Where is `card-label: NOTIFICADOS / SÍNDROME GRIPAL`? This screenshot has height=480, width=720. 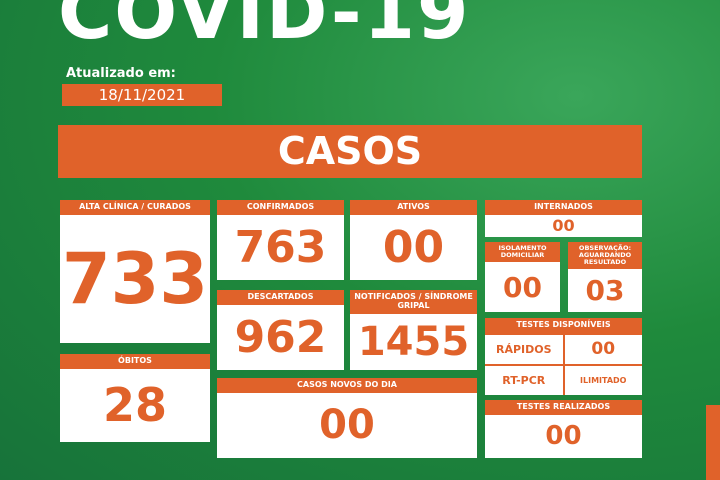
card-label: NOTIFICADOS / SÍNDROME GRIPAL is located at coordinates (413, 302).